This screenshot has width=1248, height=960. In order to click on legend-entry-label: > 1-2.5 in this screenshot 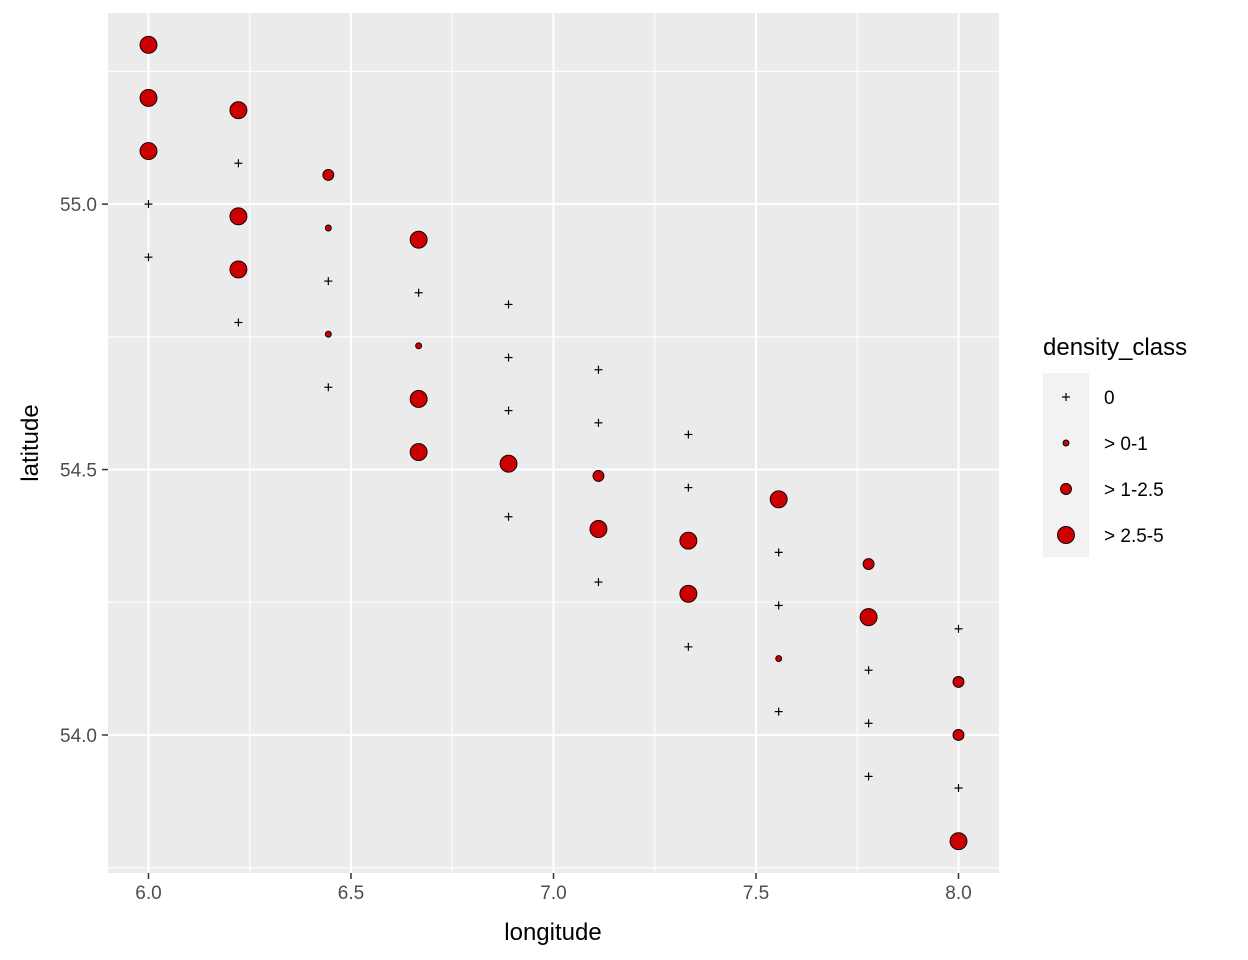, I will do `click(1134, 490)`.